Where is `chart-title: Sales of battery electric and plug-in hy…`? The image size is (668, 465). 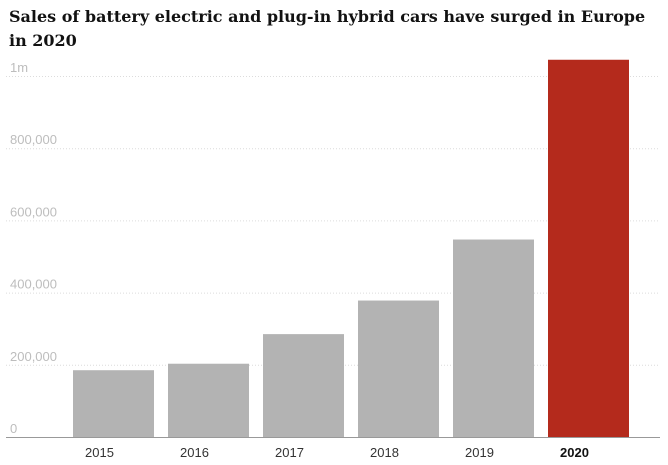
chart-title: Sales of battery electric and plug-in hy… is located at coordinates (327, 28).